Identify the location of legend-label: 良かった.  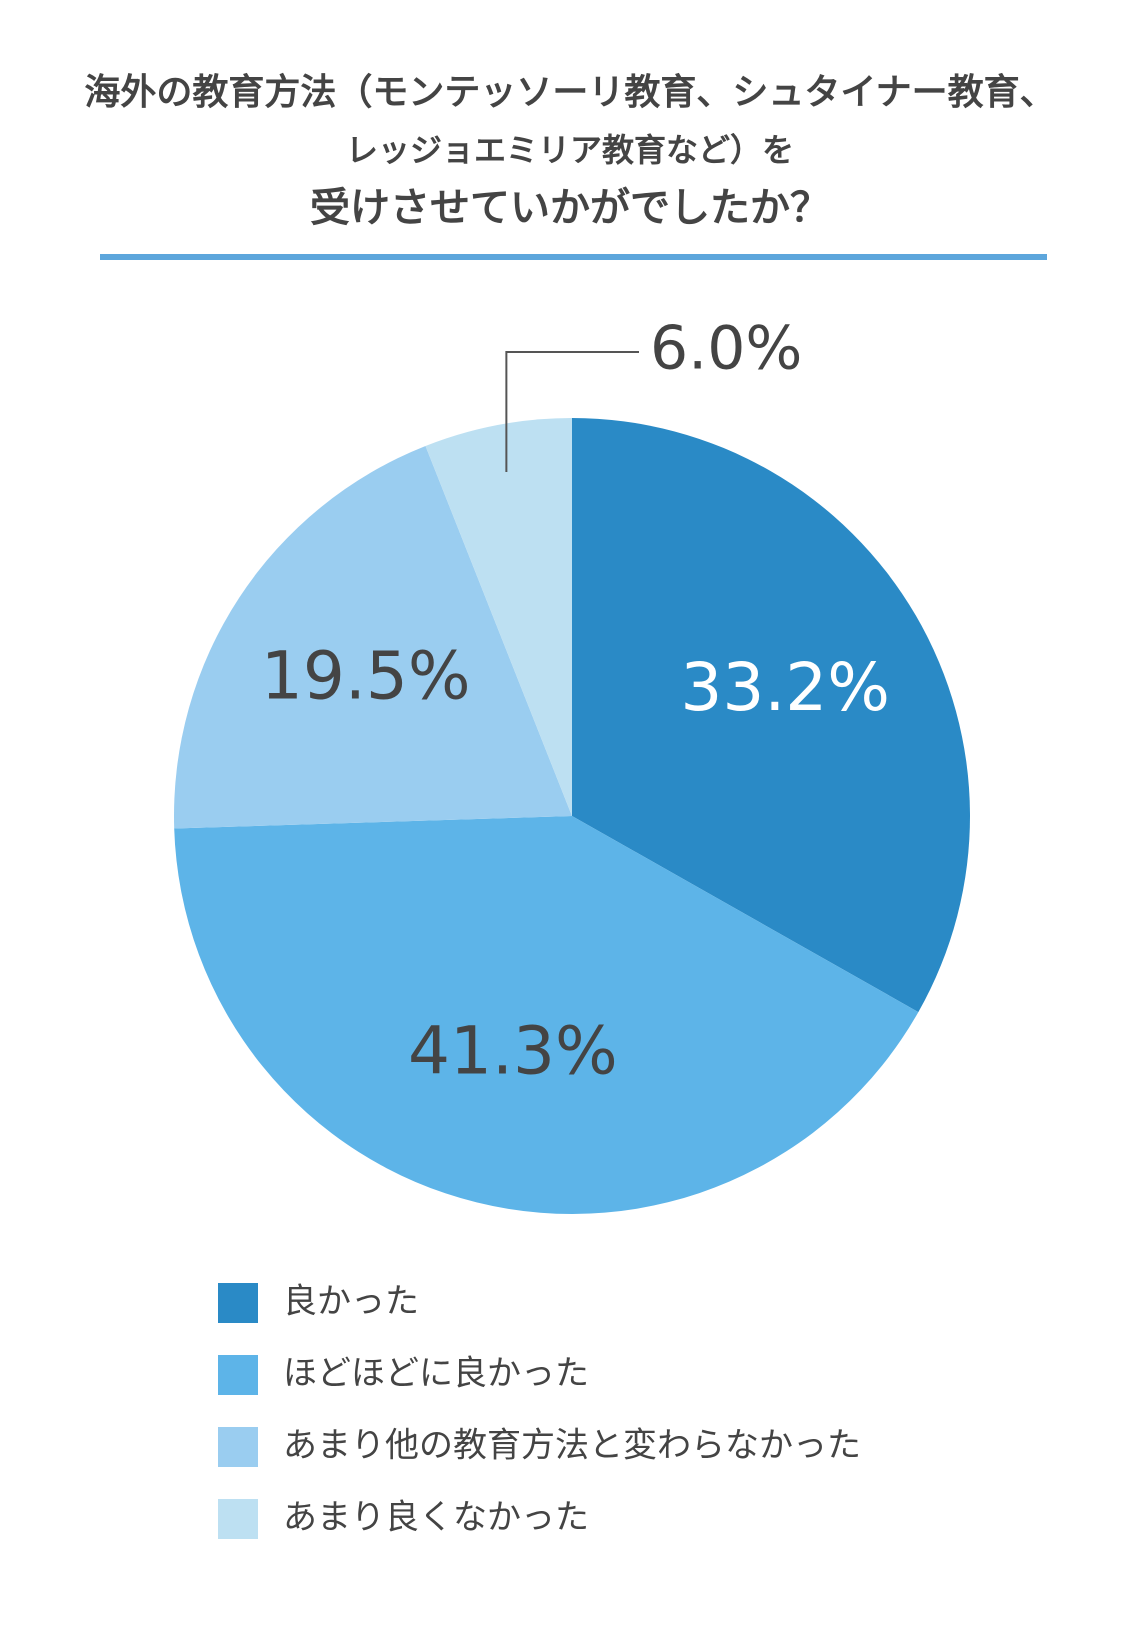
(351, 1302).